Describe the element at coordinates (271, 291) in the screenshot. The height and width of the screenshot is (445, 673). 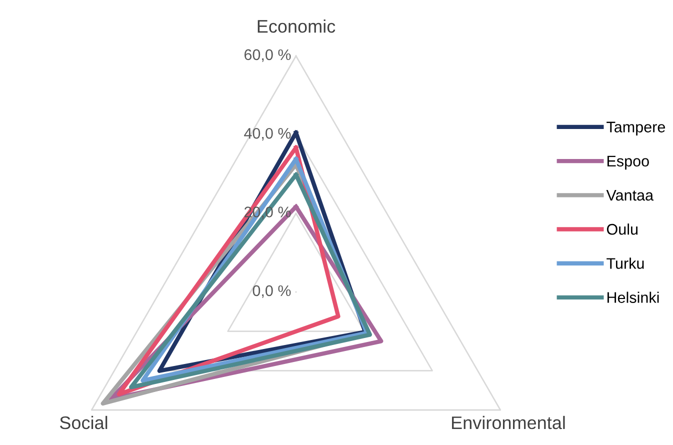
I see `y-tick-label: 0,0 %` at that location.